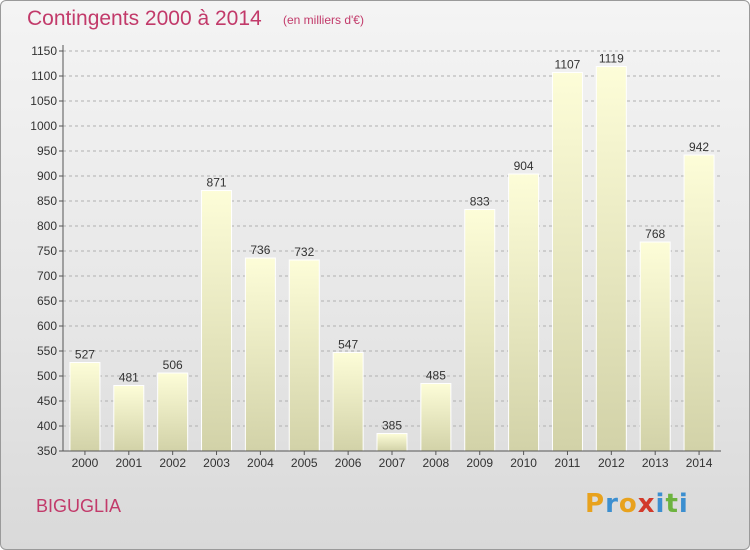 This screenshot has height=550, width=750. I want to click on y-tick-label: 1150, so click(44, 51).